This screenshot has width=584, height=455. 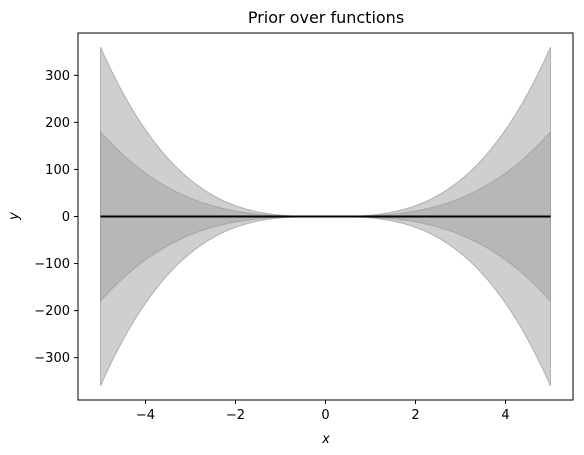 What do you see at coordinates (14, 216) in the screenshot?
I see `y-axis-label: y` at bounding box center [14, 216].